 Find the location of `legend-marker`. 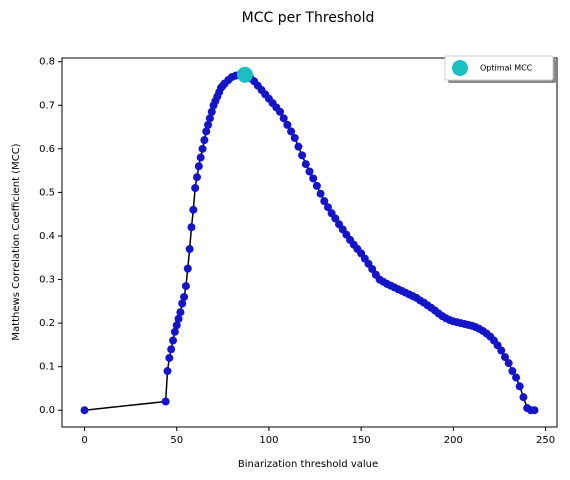

legend-marker is located at coordinates (460, 68).